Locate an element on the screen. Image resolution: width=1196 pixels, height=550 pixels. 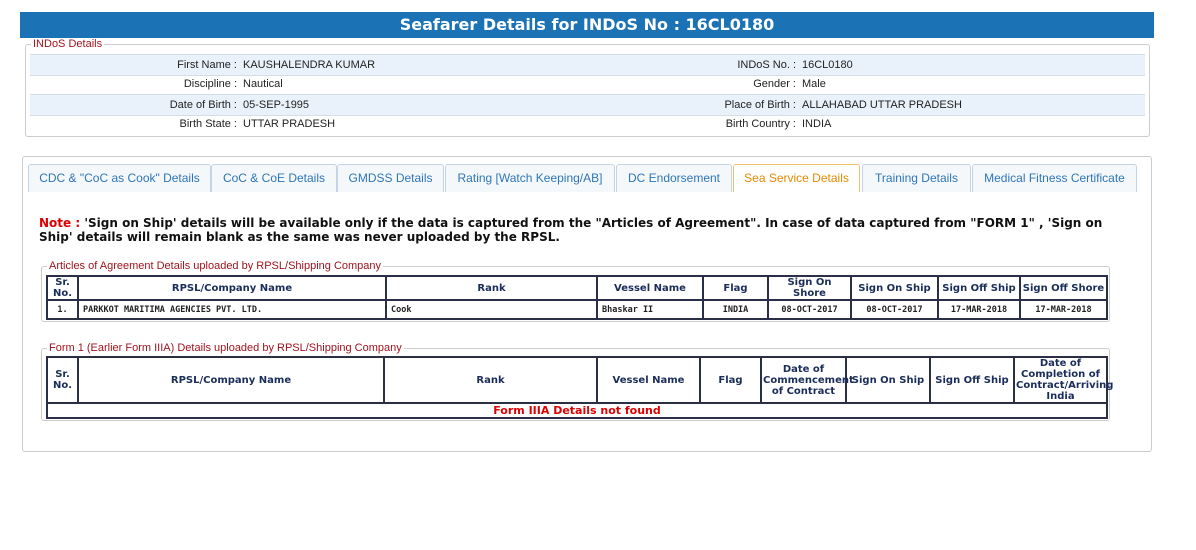
tab: CoC & CoE Details is located at coordinates (274, 178).